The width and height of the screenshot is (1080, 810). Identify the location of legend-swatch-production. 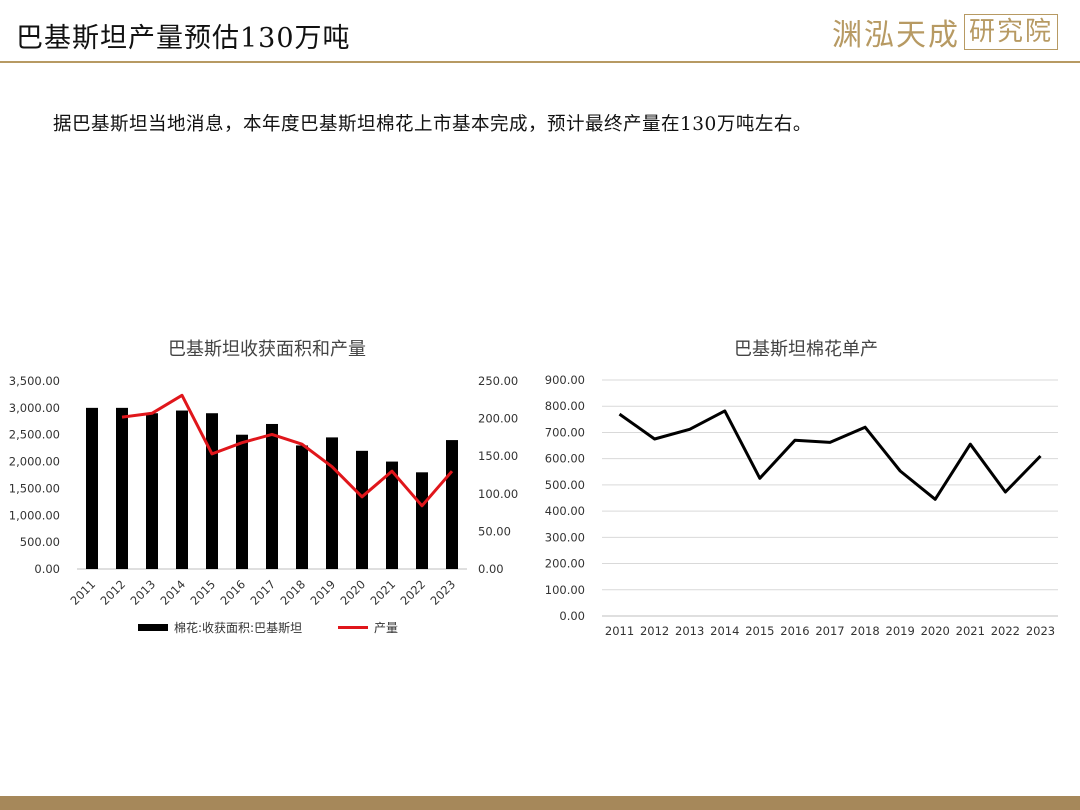
(353, 627).